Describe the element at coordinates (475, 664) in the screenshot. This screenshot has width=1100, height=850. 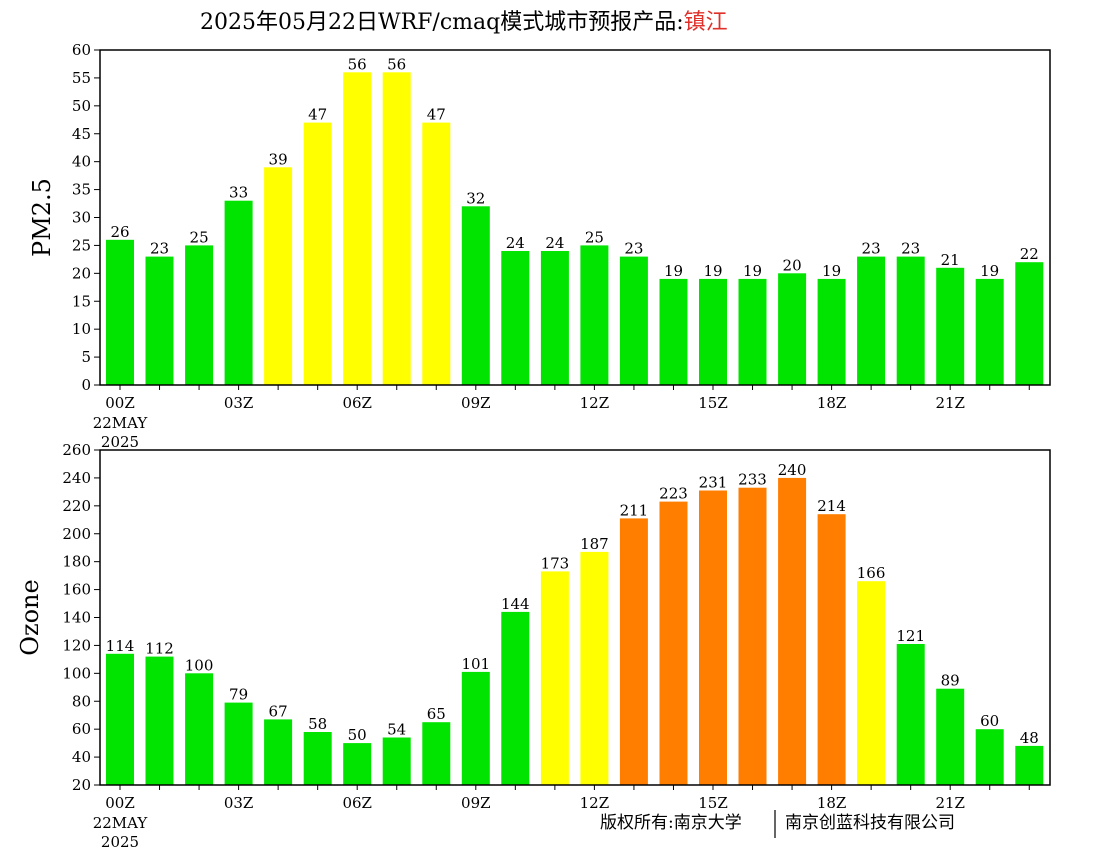
I see `ozone-value-label: 101` at that location.